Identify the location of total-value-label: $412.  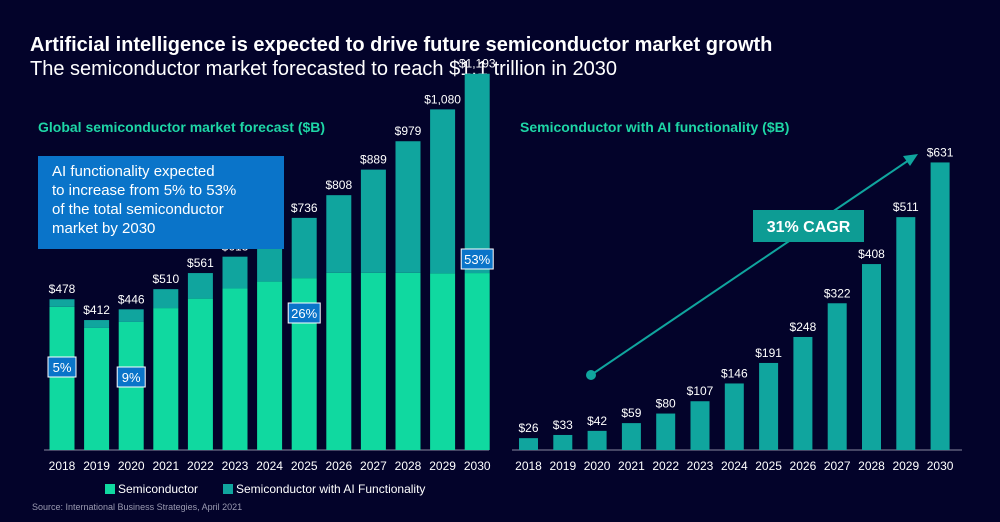
(96, 310).